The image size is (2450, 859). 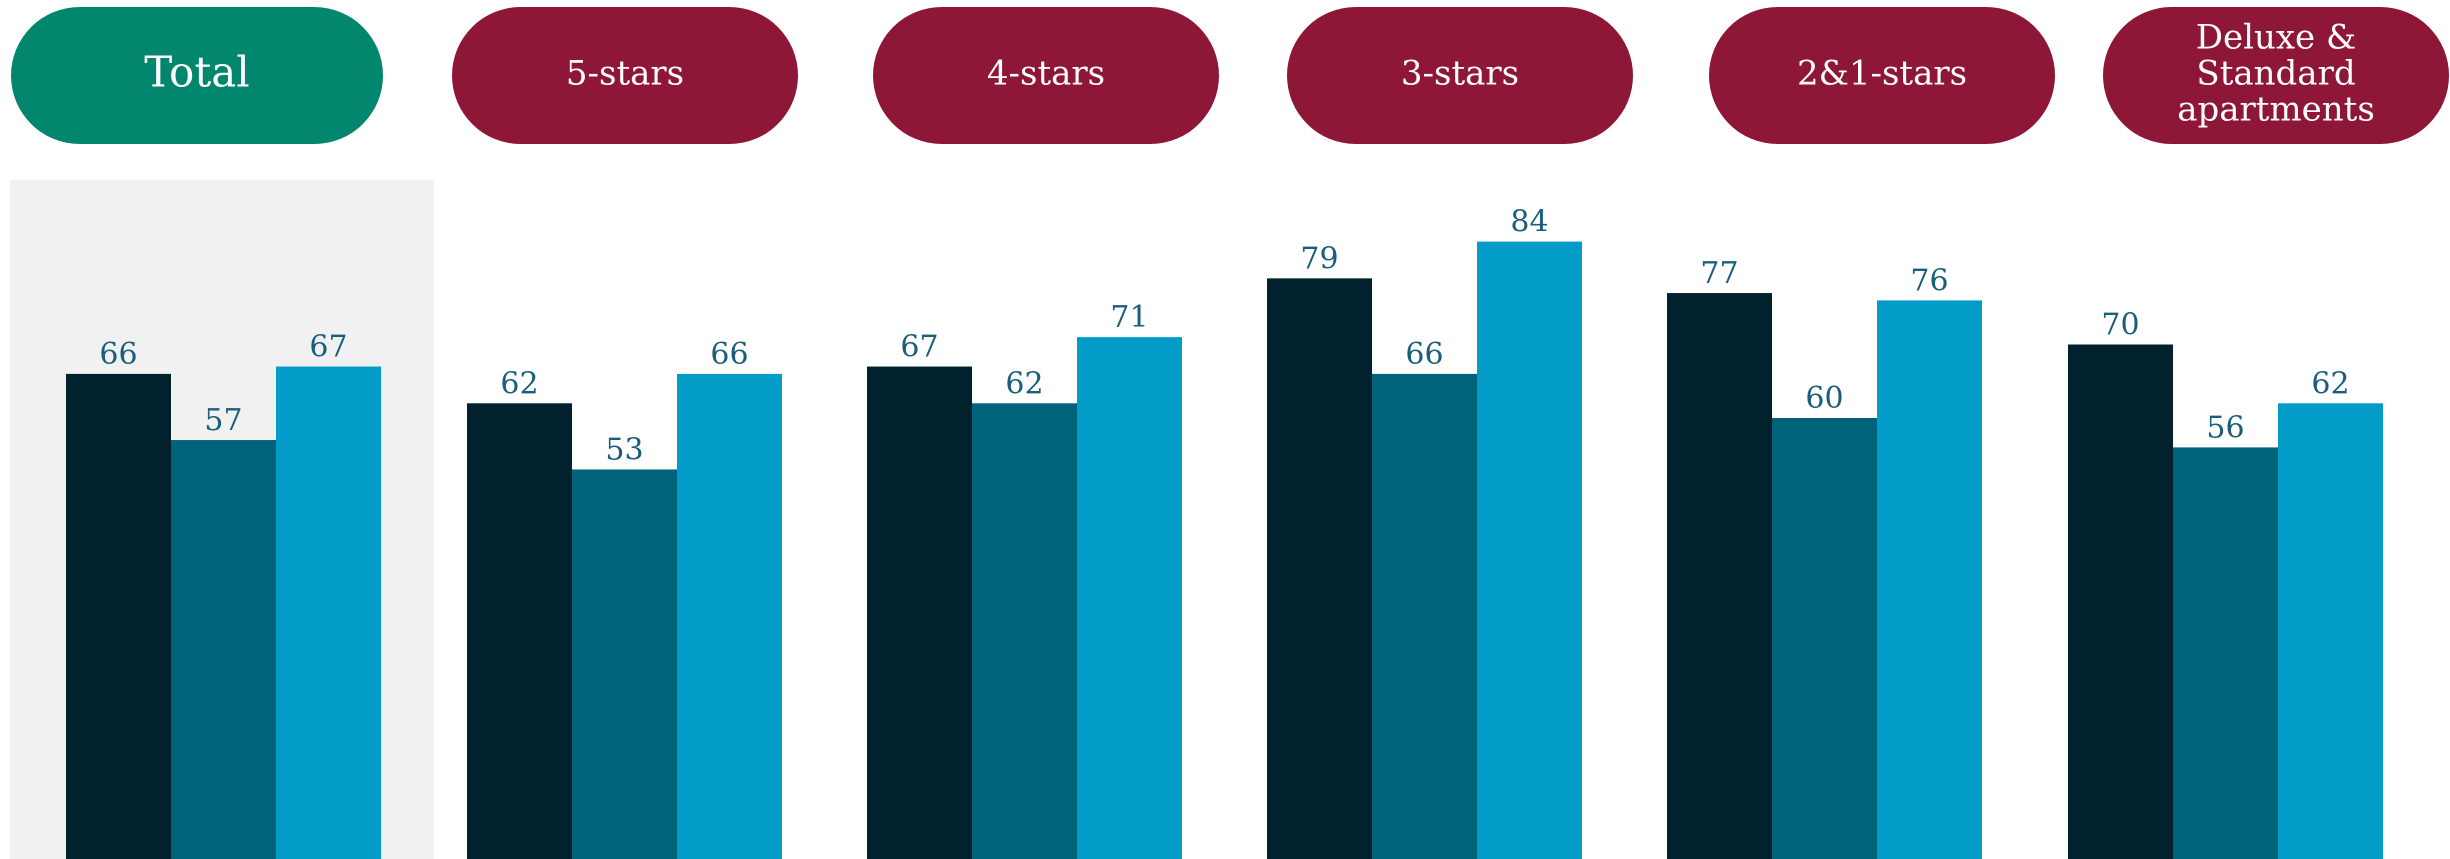 What do you see at coordinates (118, 616) in the screenshot?
I see `bar-total-s1` at bounding box center [118, 616].